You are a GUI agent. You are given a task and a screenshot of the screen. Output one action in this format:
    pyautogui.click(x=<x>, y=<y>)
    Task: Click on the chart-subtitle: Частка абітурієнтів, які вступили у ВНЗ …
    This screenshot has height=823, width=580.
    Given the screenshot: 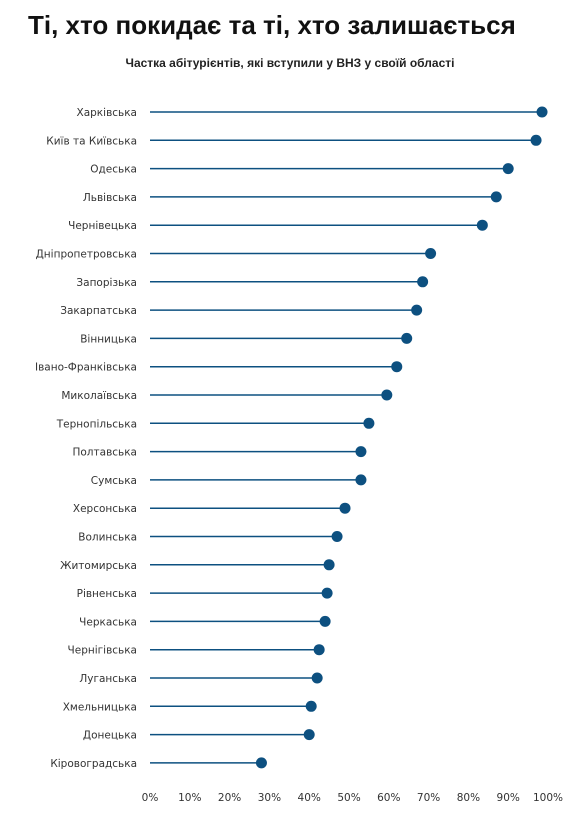 What is the action you would take?
    pyautogui.click(x=290, y=63)
    